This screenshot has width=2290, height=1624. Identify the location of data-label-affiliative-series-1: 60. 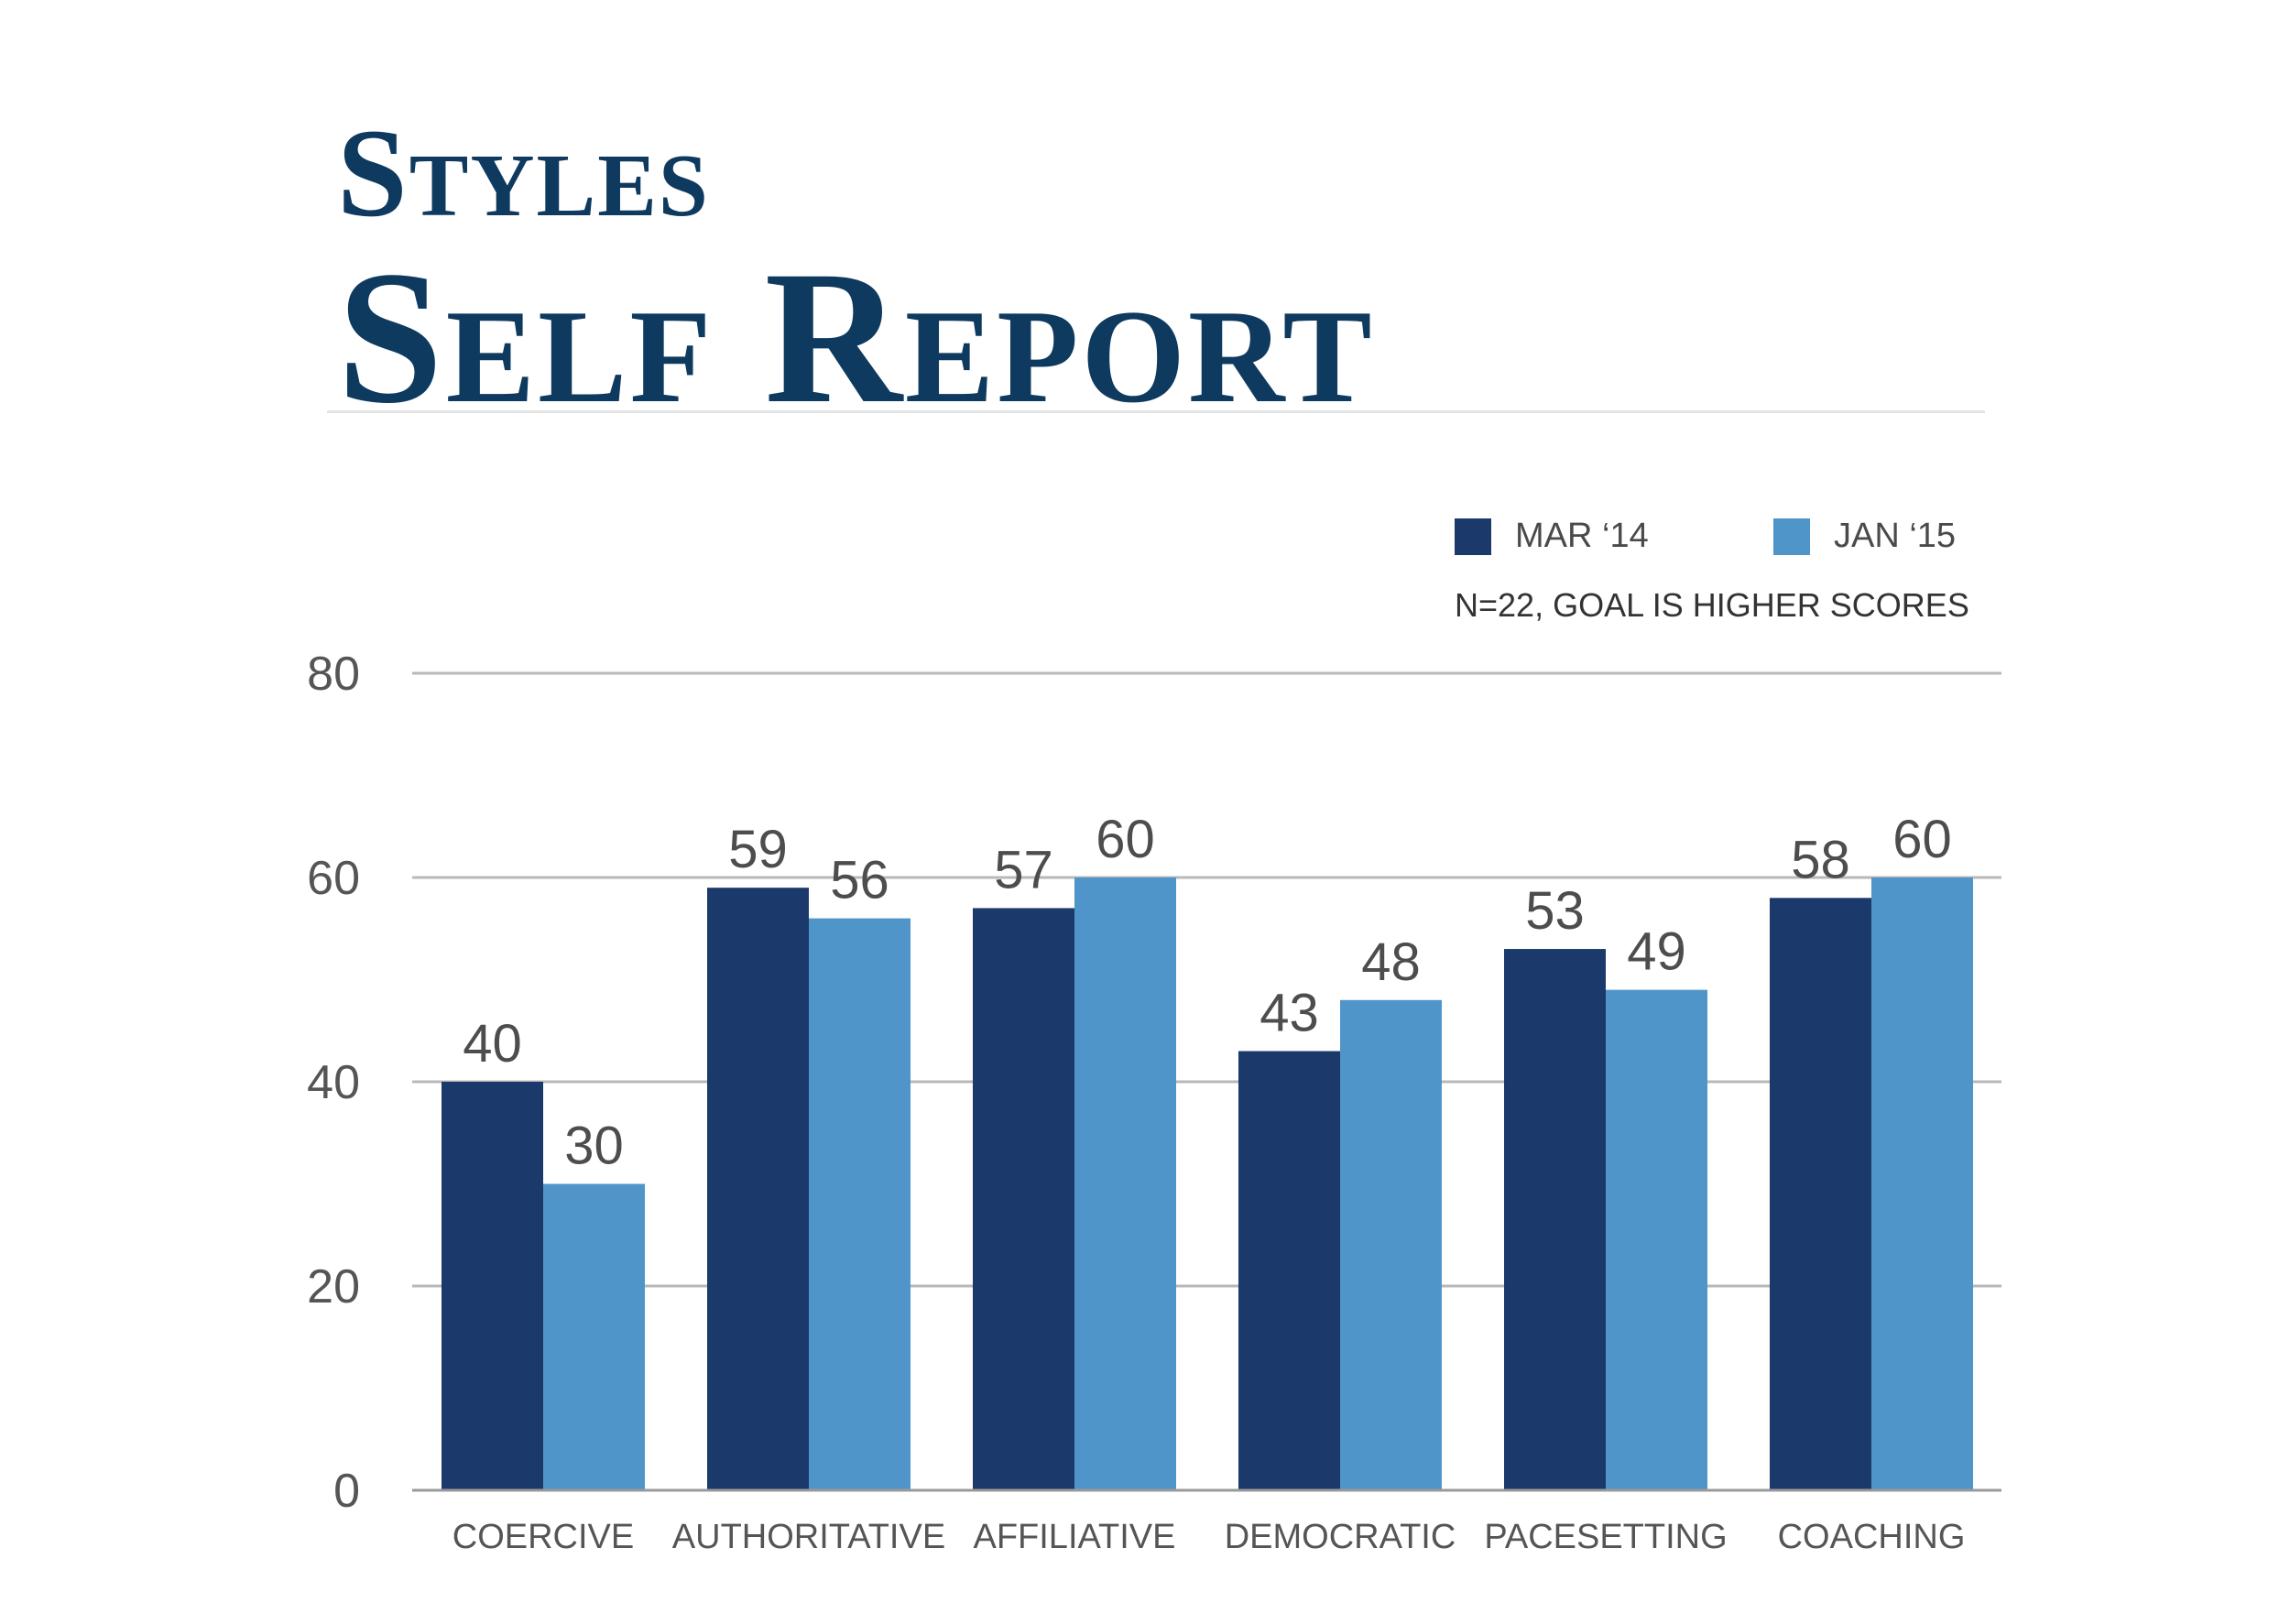
(1126, 839).